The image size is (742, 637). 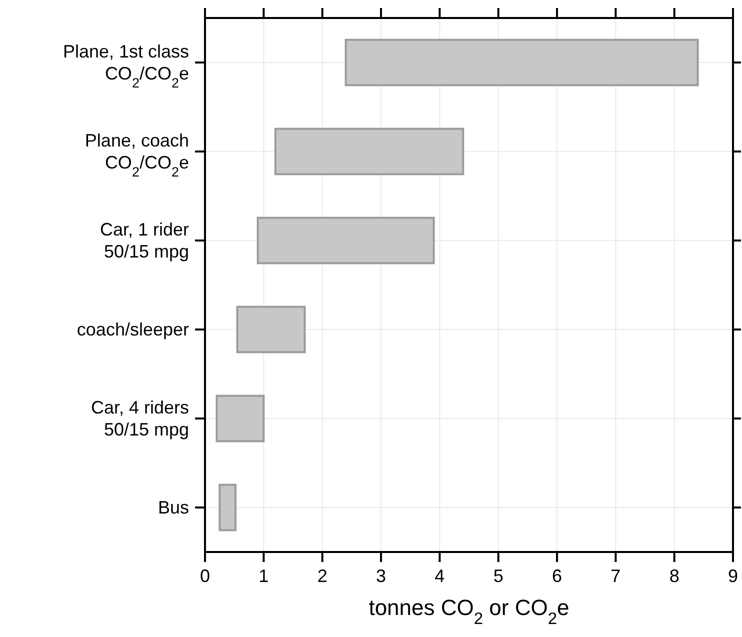 I want to click on x-tick-label: 0, so click(x=205, y=576).